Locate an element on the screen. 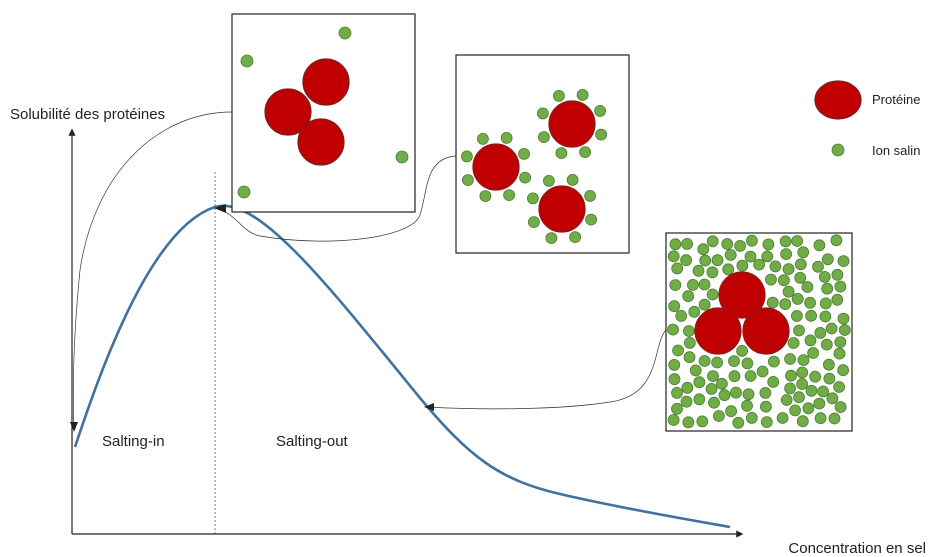  x-axis-label: Concentration en sel is located at coordinates (857, 548).